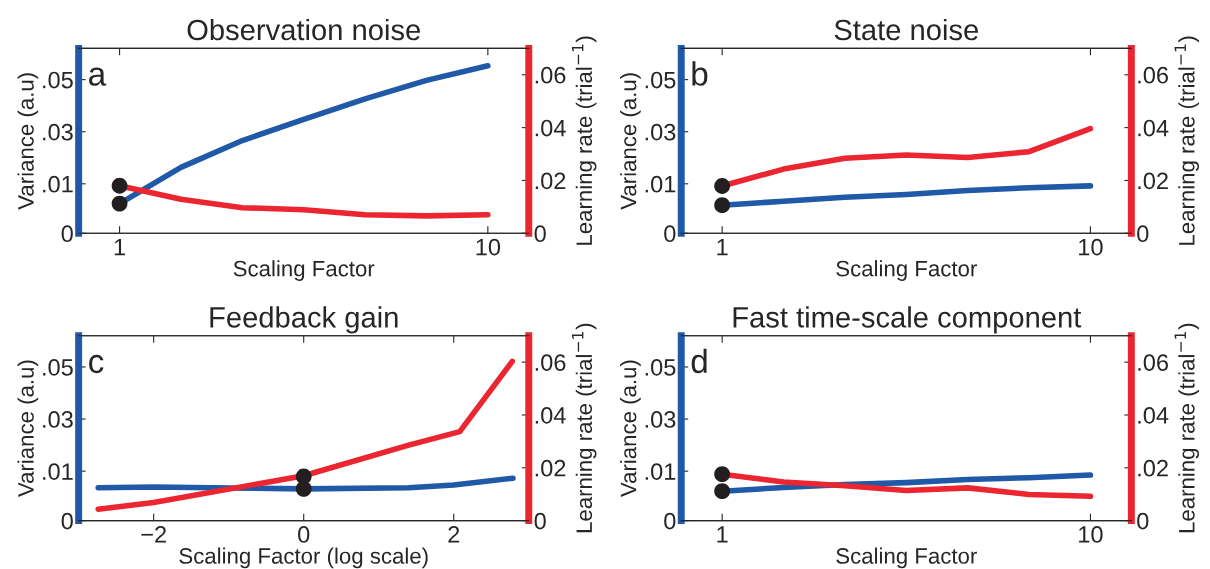  Describe the element at coordinates (906, 29) in the screenshot. I see `chart-title: State noise` at that location.